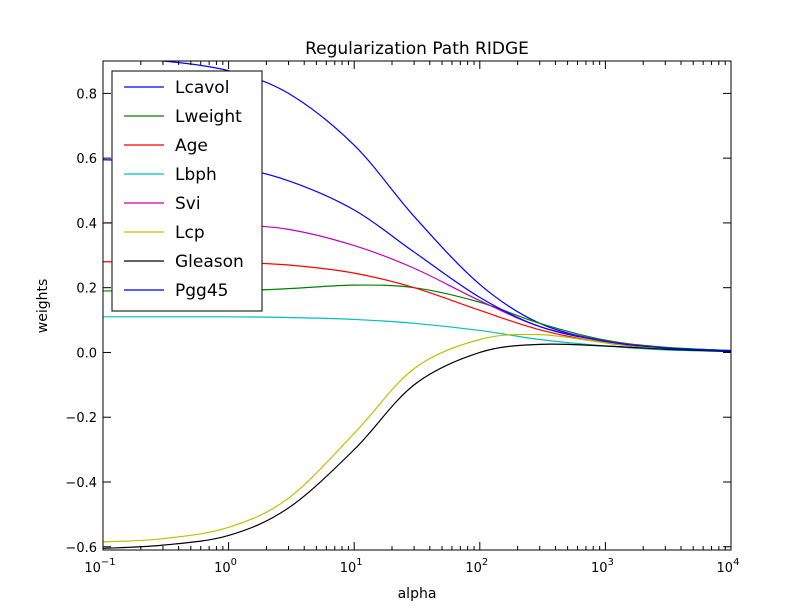 The height and width of the screenshot is (612, 812). I want to click on legend-box, so click(187, 191).